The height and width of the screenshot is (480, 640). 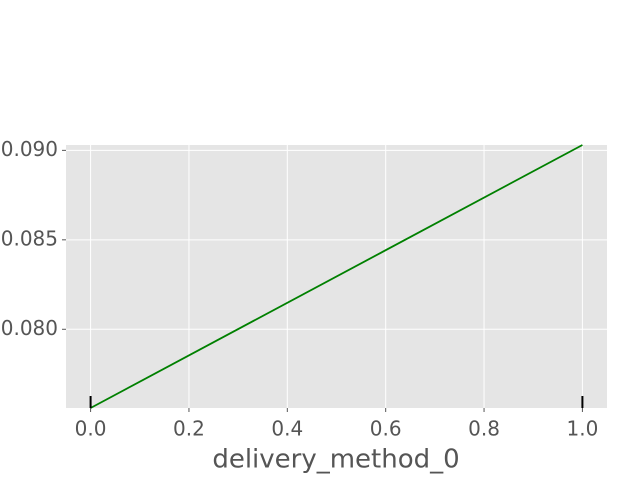 I want to click on x-tick-label: 0.4, so click(x=287, y=429).